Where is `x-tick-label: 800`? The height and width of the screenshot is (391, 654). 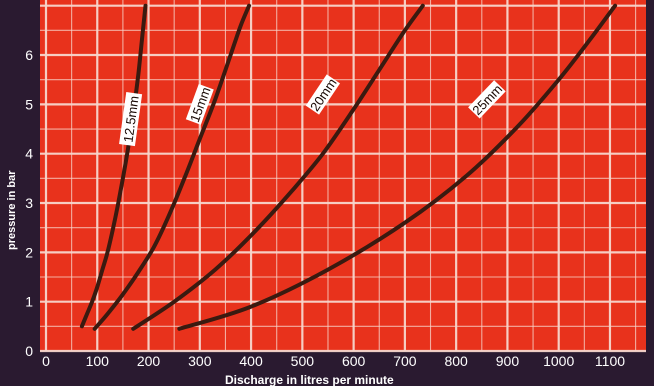 x-tick-label: 800 is located at coordinates (456, 361).